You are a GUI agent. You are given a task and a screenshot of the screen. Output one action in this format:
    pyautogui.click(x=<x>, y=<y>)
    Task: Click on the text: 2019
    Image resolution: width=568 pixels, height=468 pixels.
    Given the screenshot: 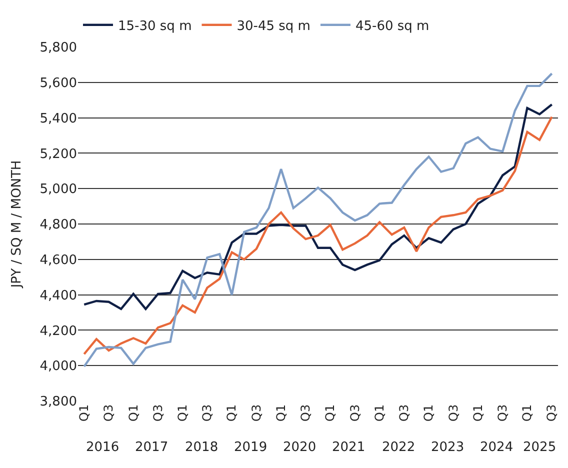 What is the action you would take?
    pyautogui.click(x=251, y=447)
    